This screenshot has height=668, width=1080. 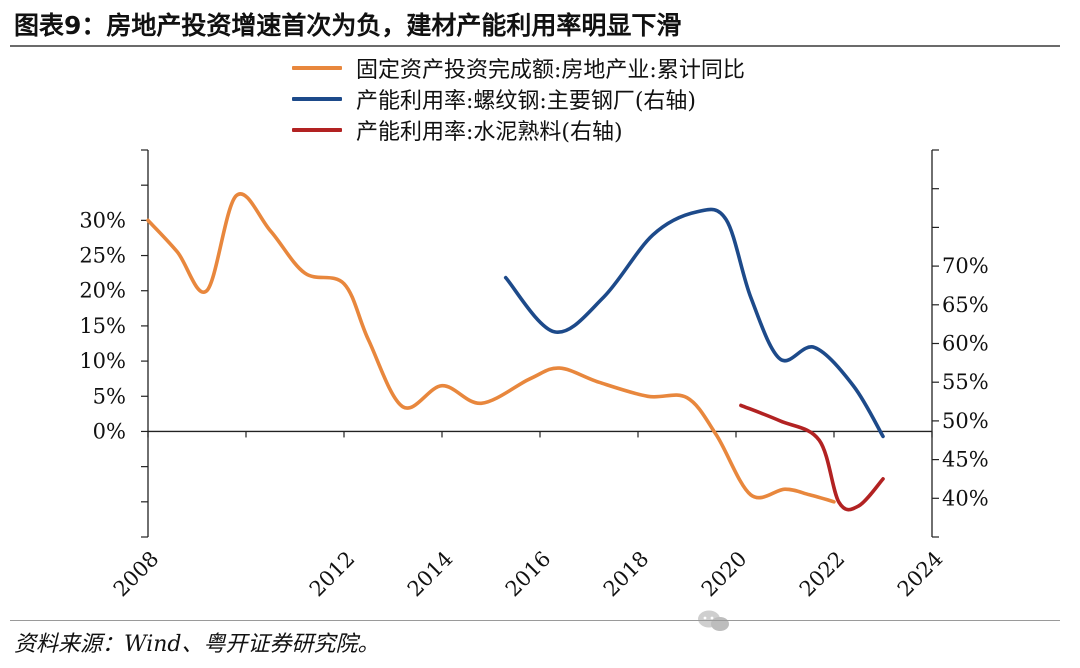 I want to click on source-divider, so click(x=535, y=620).